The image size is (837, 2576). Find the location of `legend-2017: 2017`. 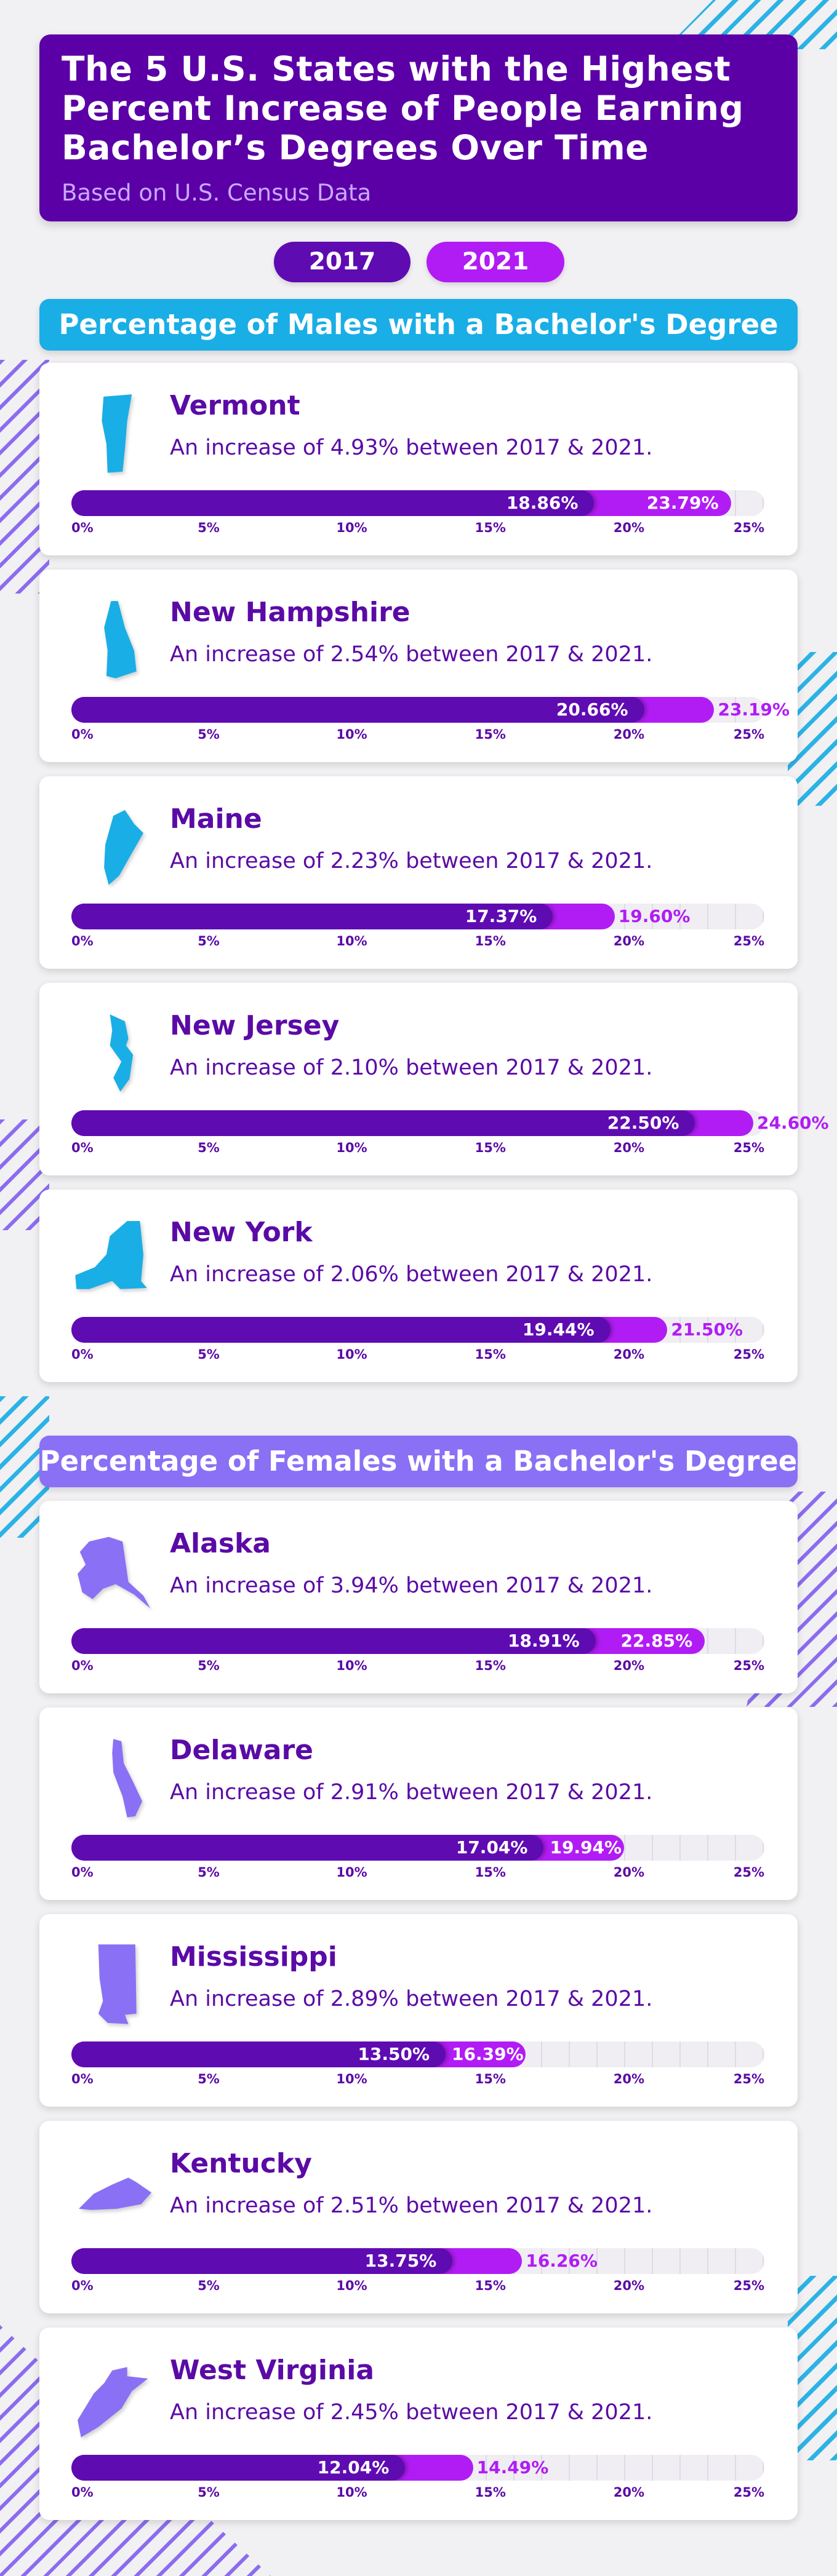

legend-2017: 2017 is located at coordinates (342, 262).